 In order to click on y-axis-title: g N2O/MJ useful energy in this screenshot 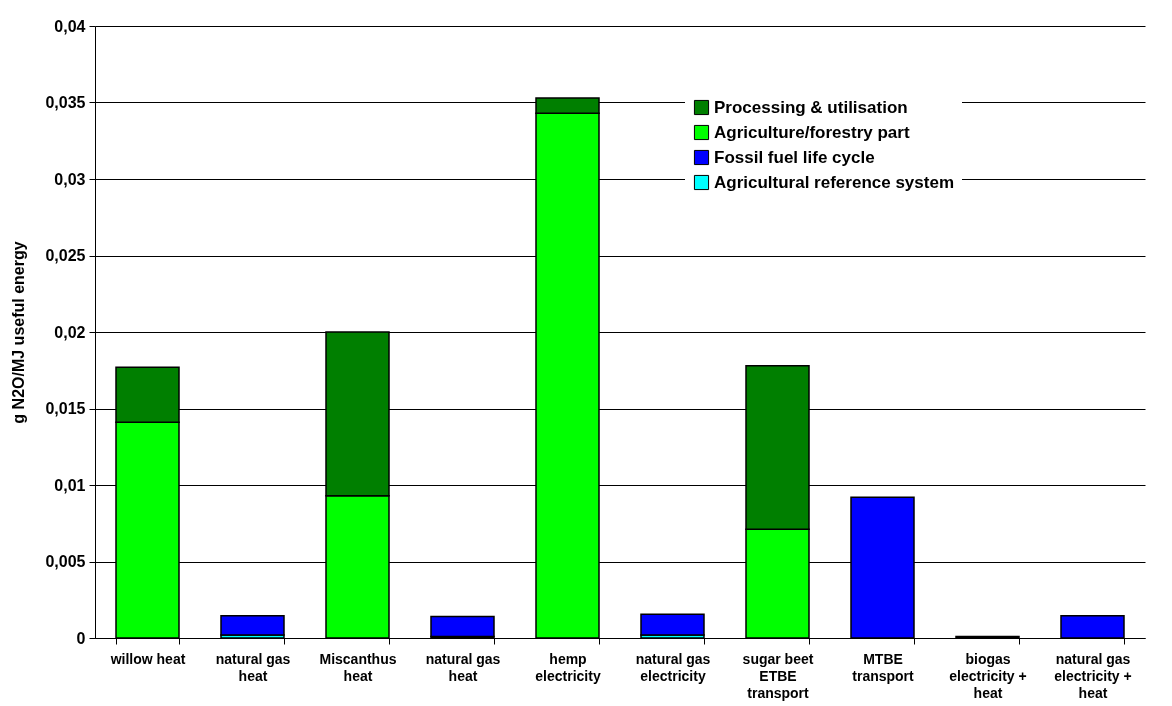, I will do `click(19, 332)`.